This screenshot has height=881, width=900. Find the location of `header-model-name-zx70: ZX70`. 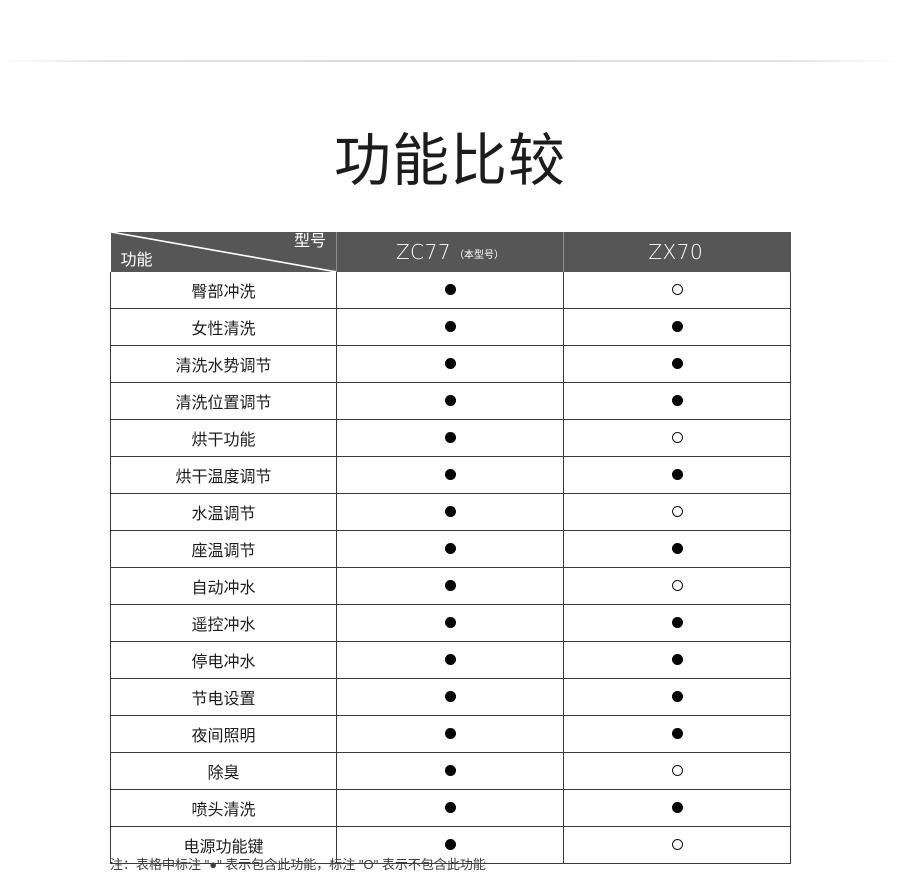

header-model-name-zx70: ZX70 is located at coordinates (676, 252).